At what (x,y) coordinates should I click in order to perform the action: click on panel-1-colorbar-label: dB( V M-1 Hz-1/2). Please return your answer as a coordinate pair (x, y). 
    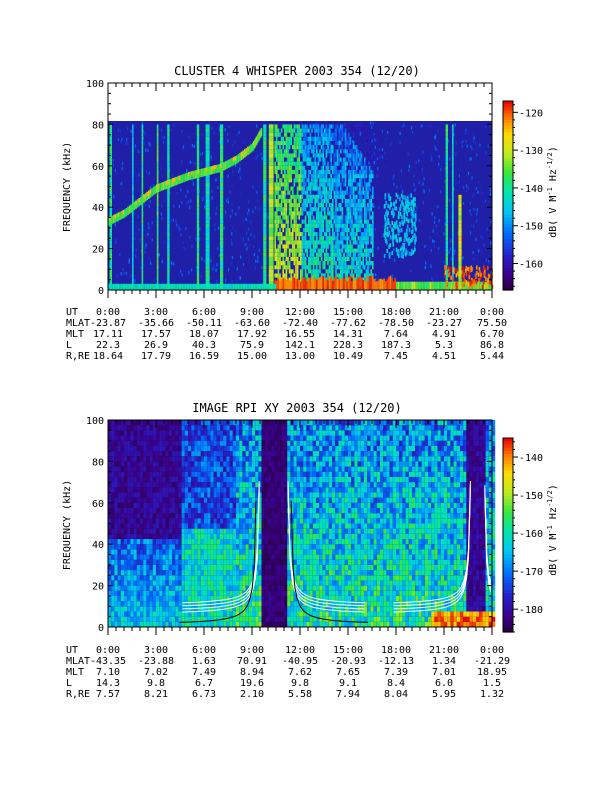
    Looking at the image, I should click on (552, 192).